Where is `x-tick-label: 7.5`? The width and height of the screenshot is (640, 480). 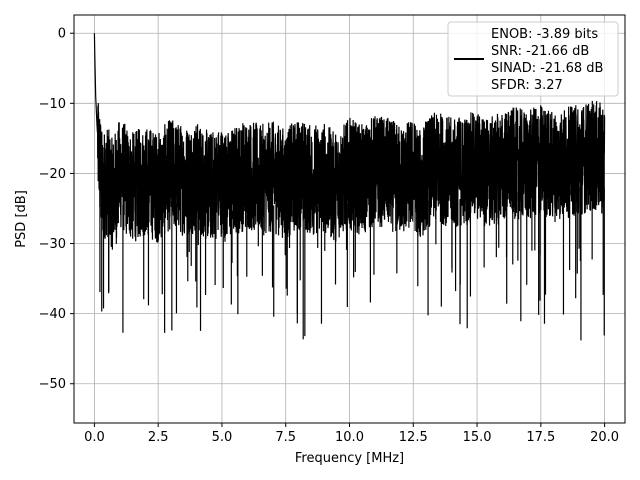 x-tick-label: 7.5 is located at coordinates (285, 437).